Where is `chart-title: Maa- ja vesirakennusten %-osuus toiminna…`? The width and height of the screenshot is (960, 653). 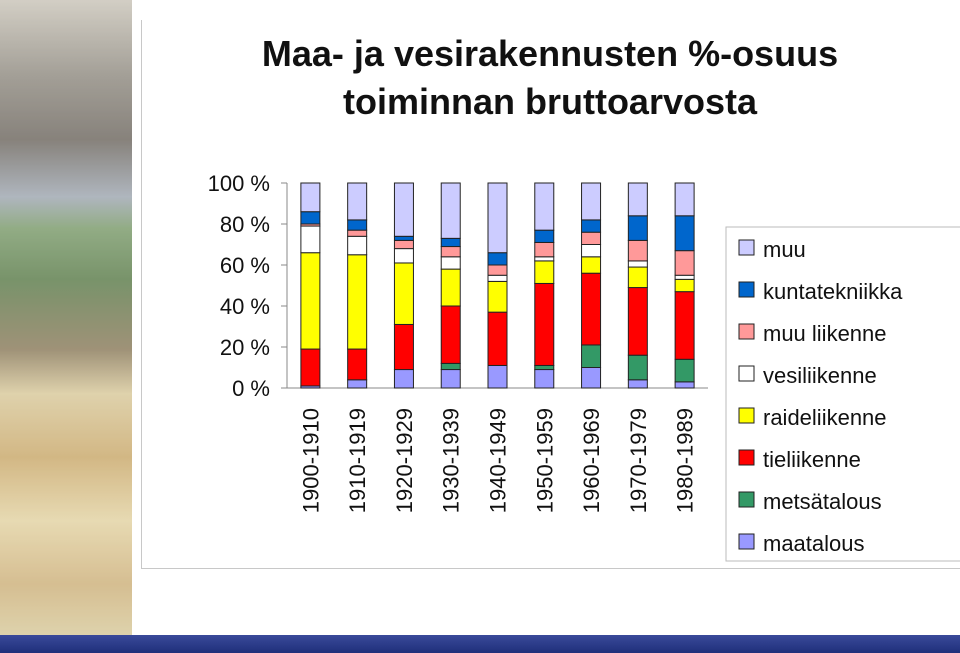 chart-title: Maa- ja vesirakennusten %-osuus toiminna… is located at coordinates (550, 78).